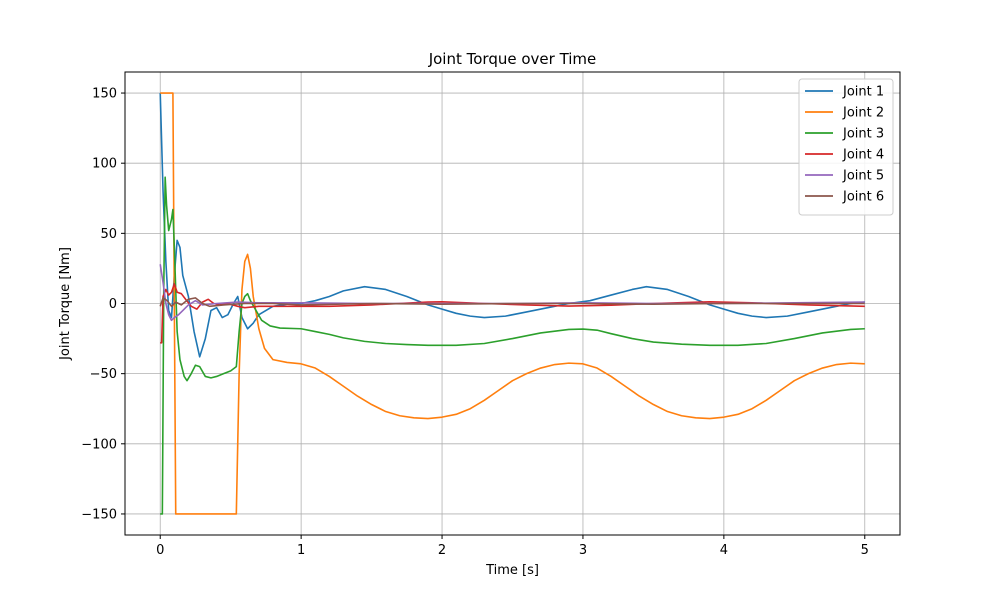 The height and width of the screenshot is (600, 1000). I want to click on chart-title: Joint Torque over Time, so click(512, 59).